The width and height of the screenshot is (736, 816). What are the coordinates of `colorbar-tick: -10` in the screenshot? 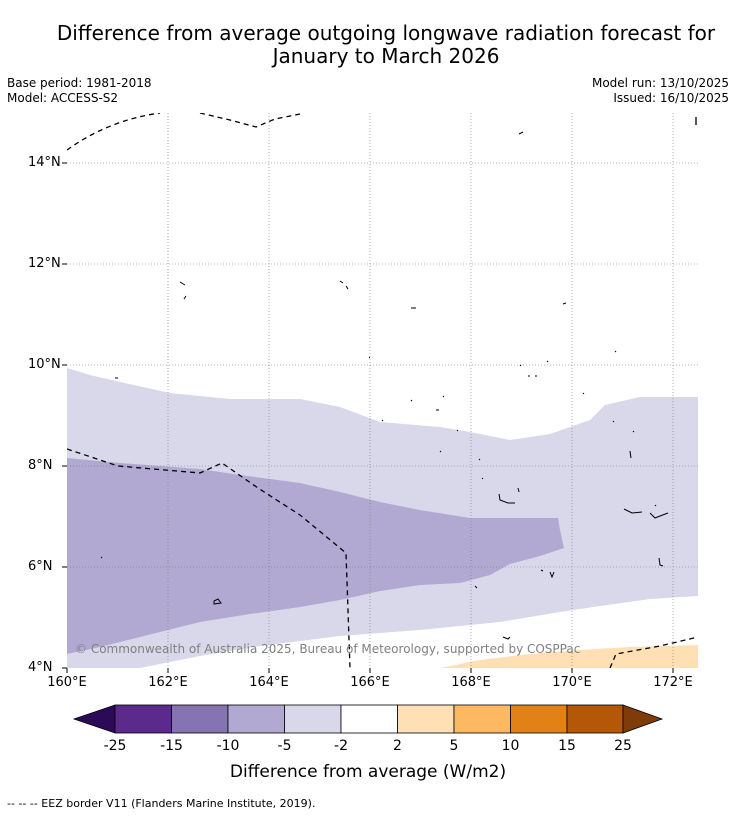 It's located at (228, 746).